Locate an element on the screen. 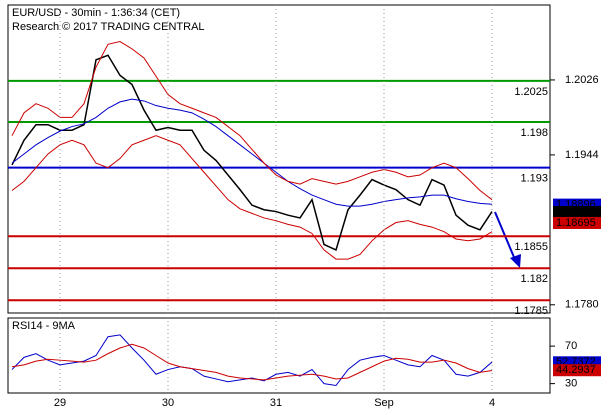 The width and height of the screenshot is (610, 415). x-tick-label: 29 is located at coordinates (60, 403).